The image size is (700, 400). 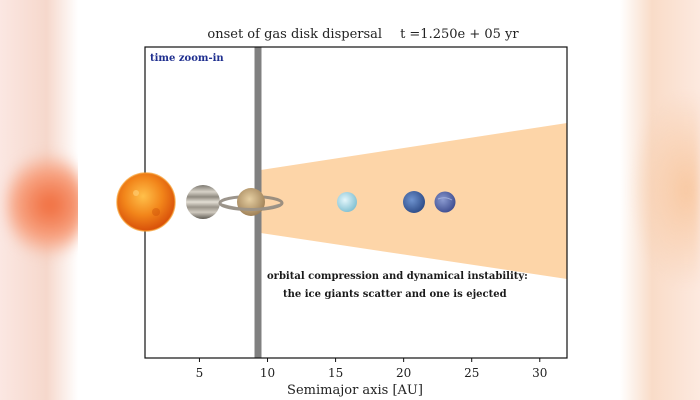 What do you see at coordinates (347, 202) in the screenshot?
I see `uranus-icon` at bounding box center [347, 202].